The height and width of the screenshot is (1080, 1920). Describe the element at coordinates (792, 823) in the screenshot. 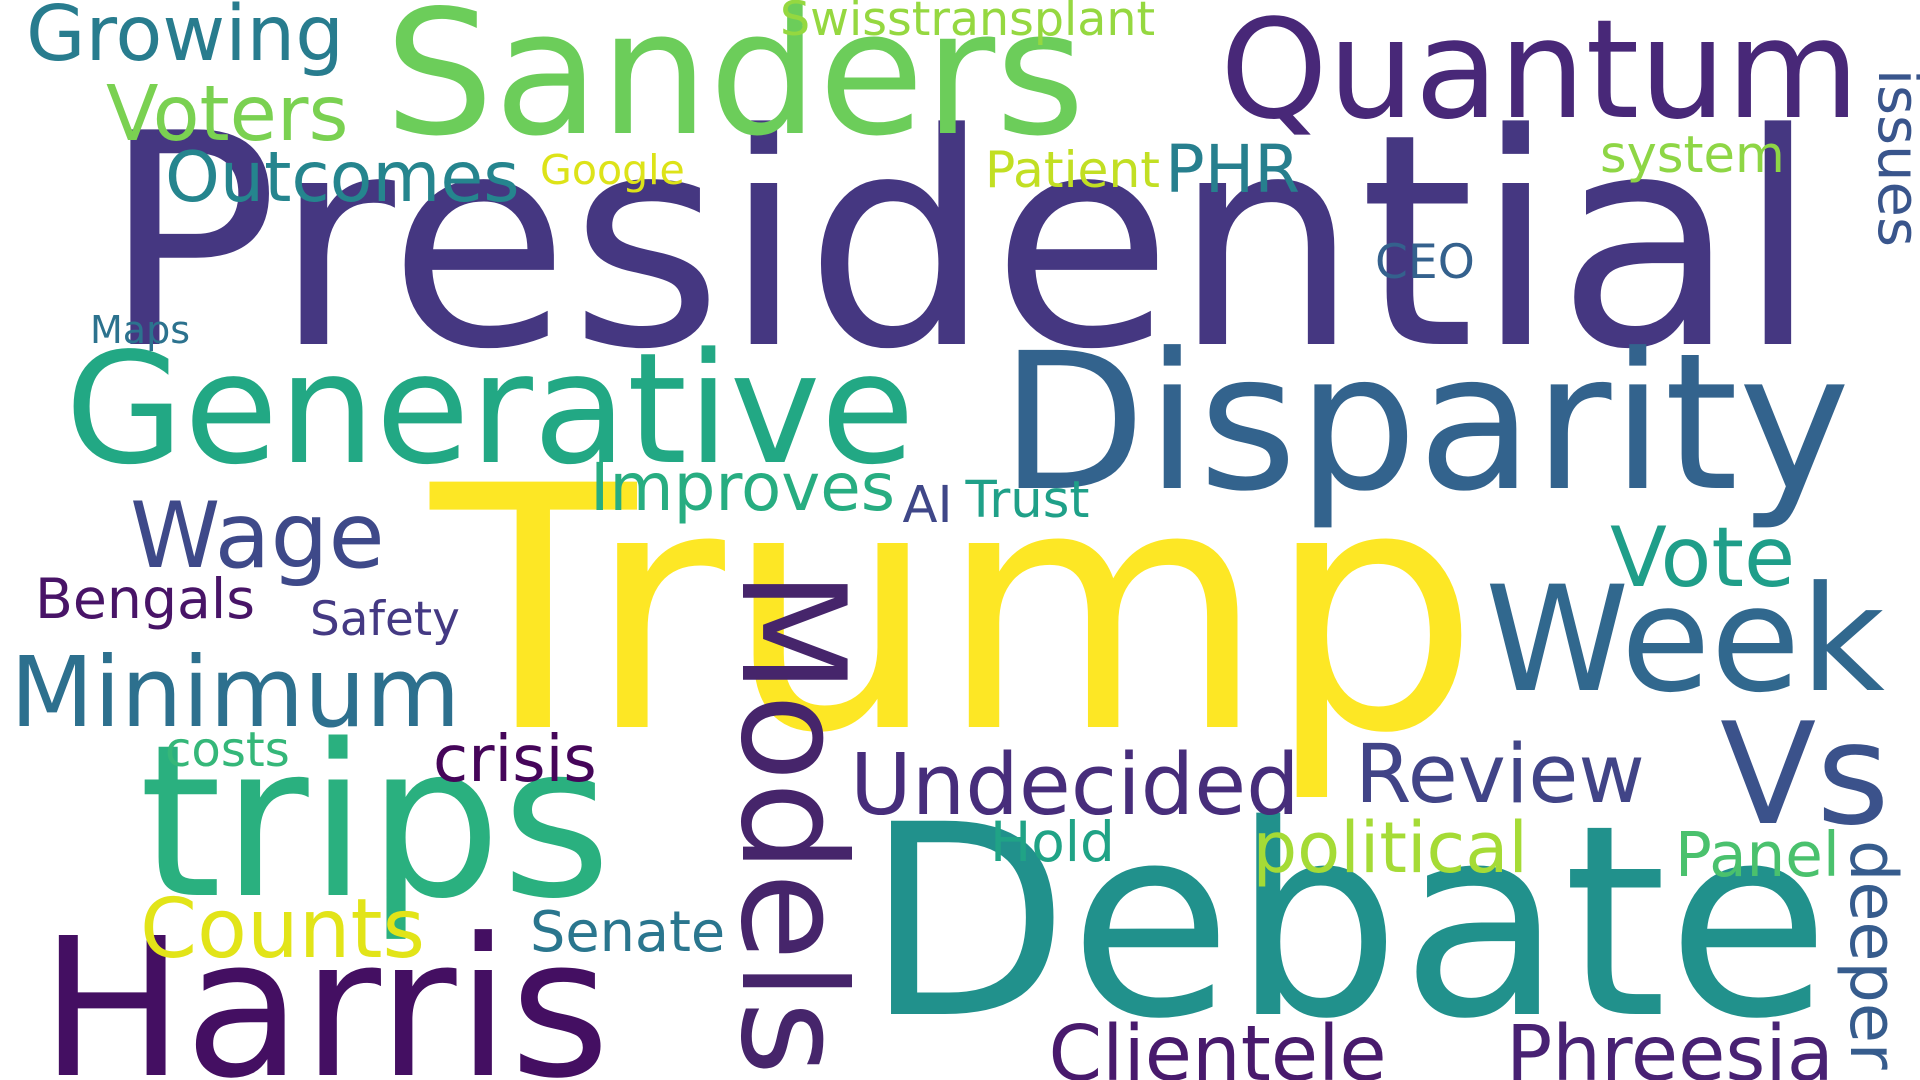

I see `word-models: Models` at that location.